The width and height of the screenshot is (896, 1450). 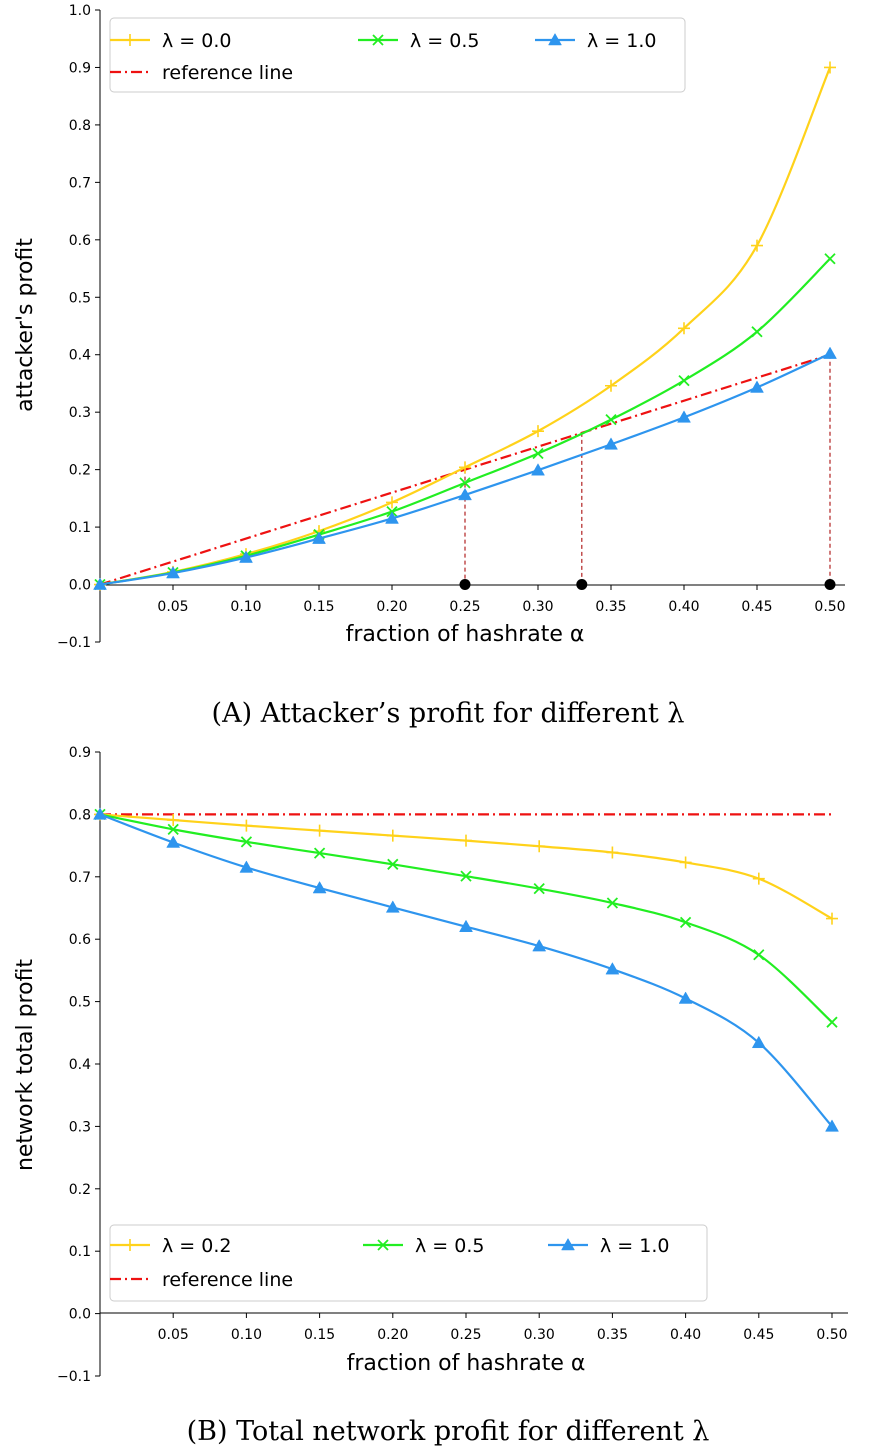 What do you see at coordinates (80, 356) in the screenshot?
I see `y-tick-label: 0.4` at bounding box center [80, 356].